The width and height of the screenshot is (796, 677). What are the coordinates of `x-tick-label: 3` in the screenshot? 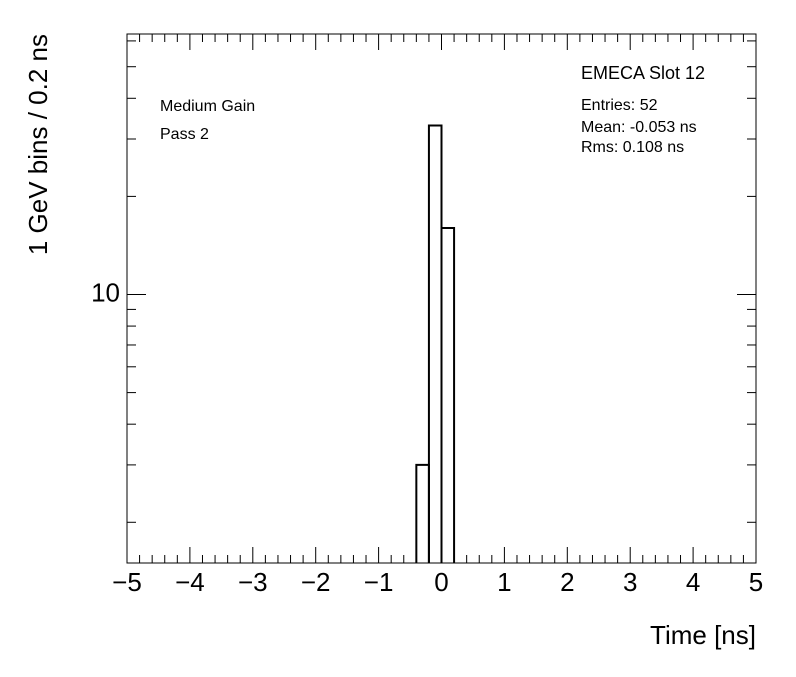 It's located at (630, 582).